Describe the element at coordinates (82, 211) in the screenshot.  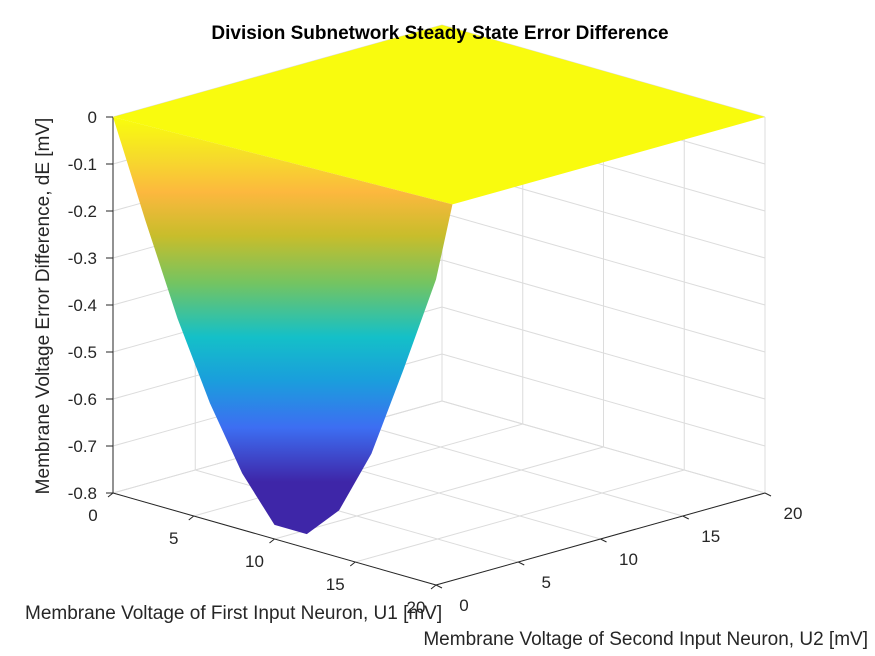
I see `z-tick-label: -0.2` at that location.